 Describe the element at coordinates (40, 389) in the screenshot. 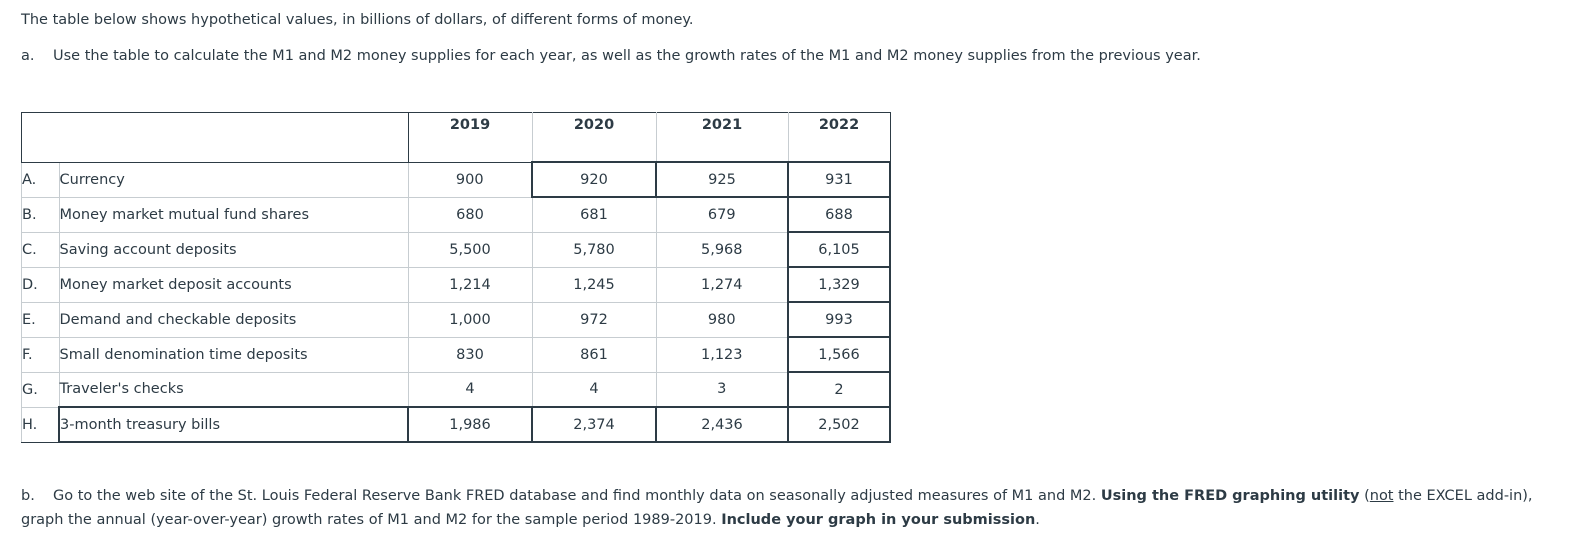

I see `row-letter: G.` at that location.